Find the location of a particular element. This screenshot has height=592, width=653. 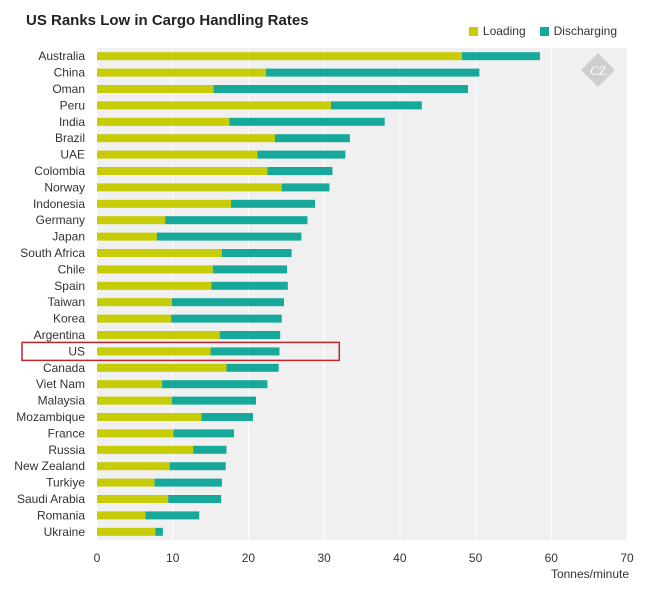

bar-loading-chile is located at coordinates (155, 269).